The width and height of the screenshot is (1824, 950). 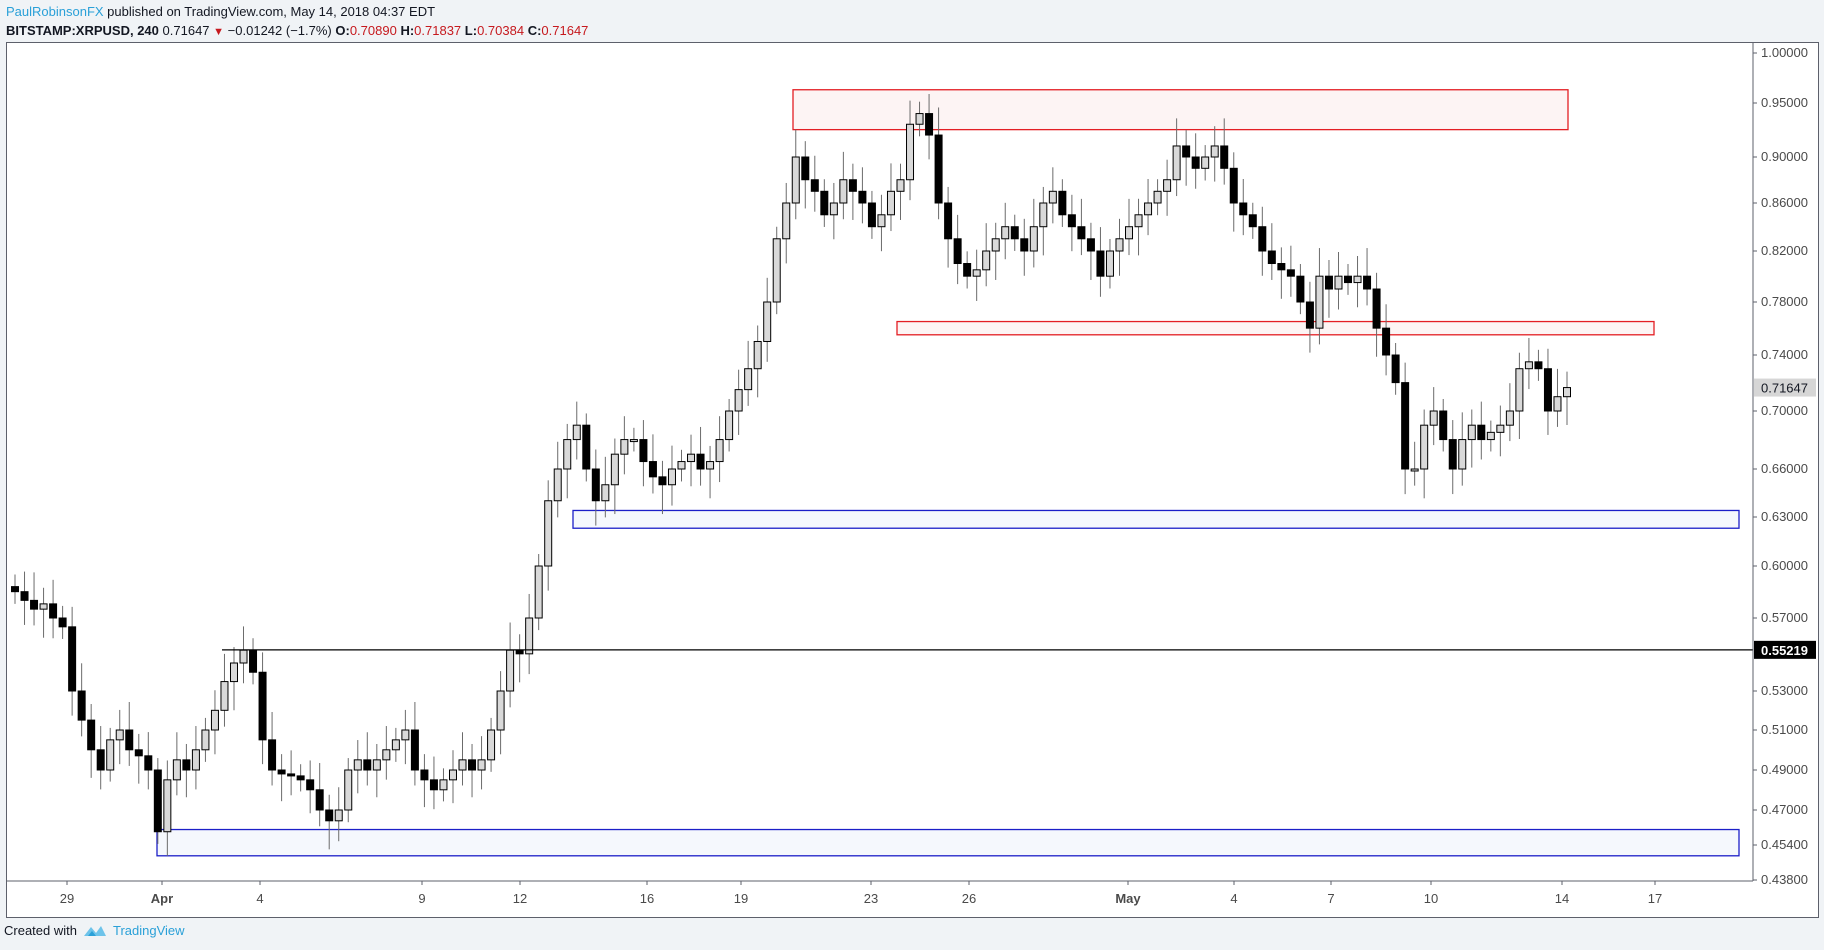 I want to click on author-link: PaulRobinsonFX, so click(x=55, y=11).